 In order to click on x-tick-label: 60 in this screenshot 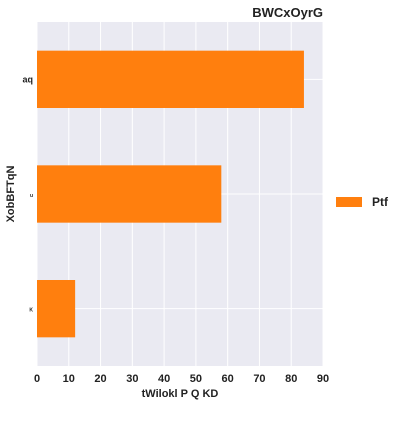, I will do `click(228, 379)`.